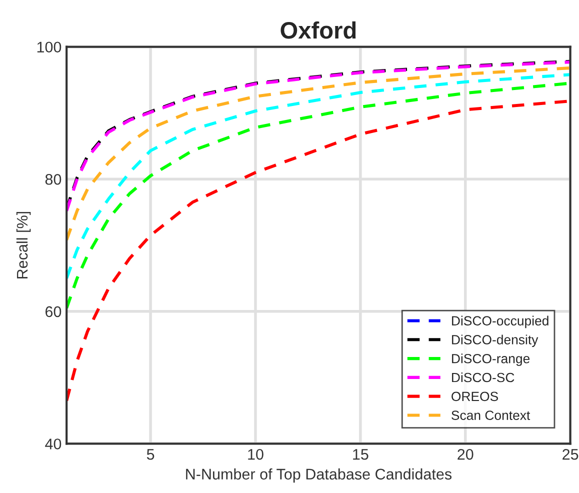 The image size is (579, 493). I want to click on x-axis-title: N-Number of Top Database Candidates, so click(319, 475).